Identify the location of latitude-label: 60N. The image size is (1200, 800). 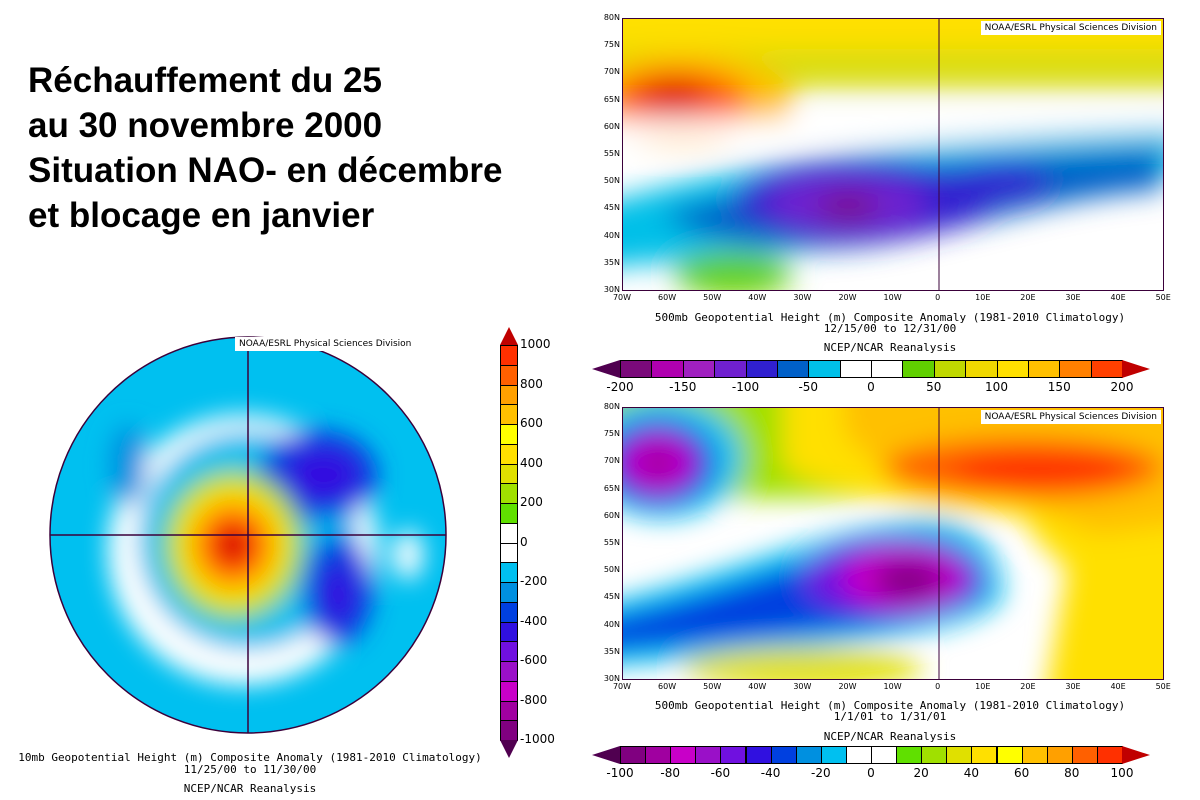
(611, 515).